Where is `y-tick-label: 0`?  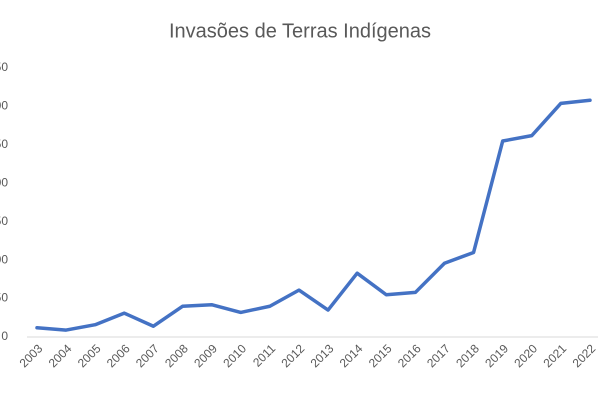
y-tick-label: 0 is located at coordinates (4, 336).